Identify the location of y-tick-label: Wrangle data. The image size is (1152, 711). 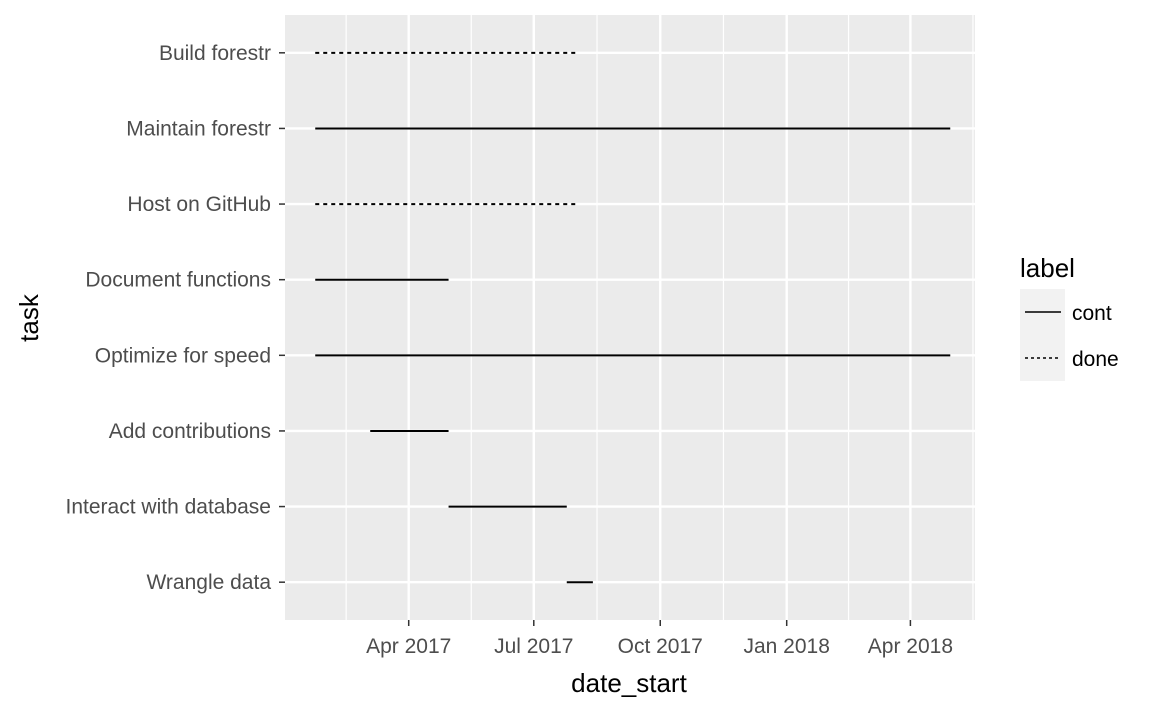
(208, 582).